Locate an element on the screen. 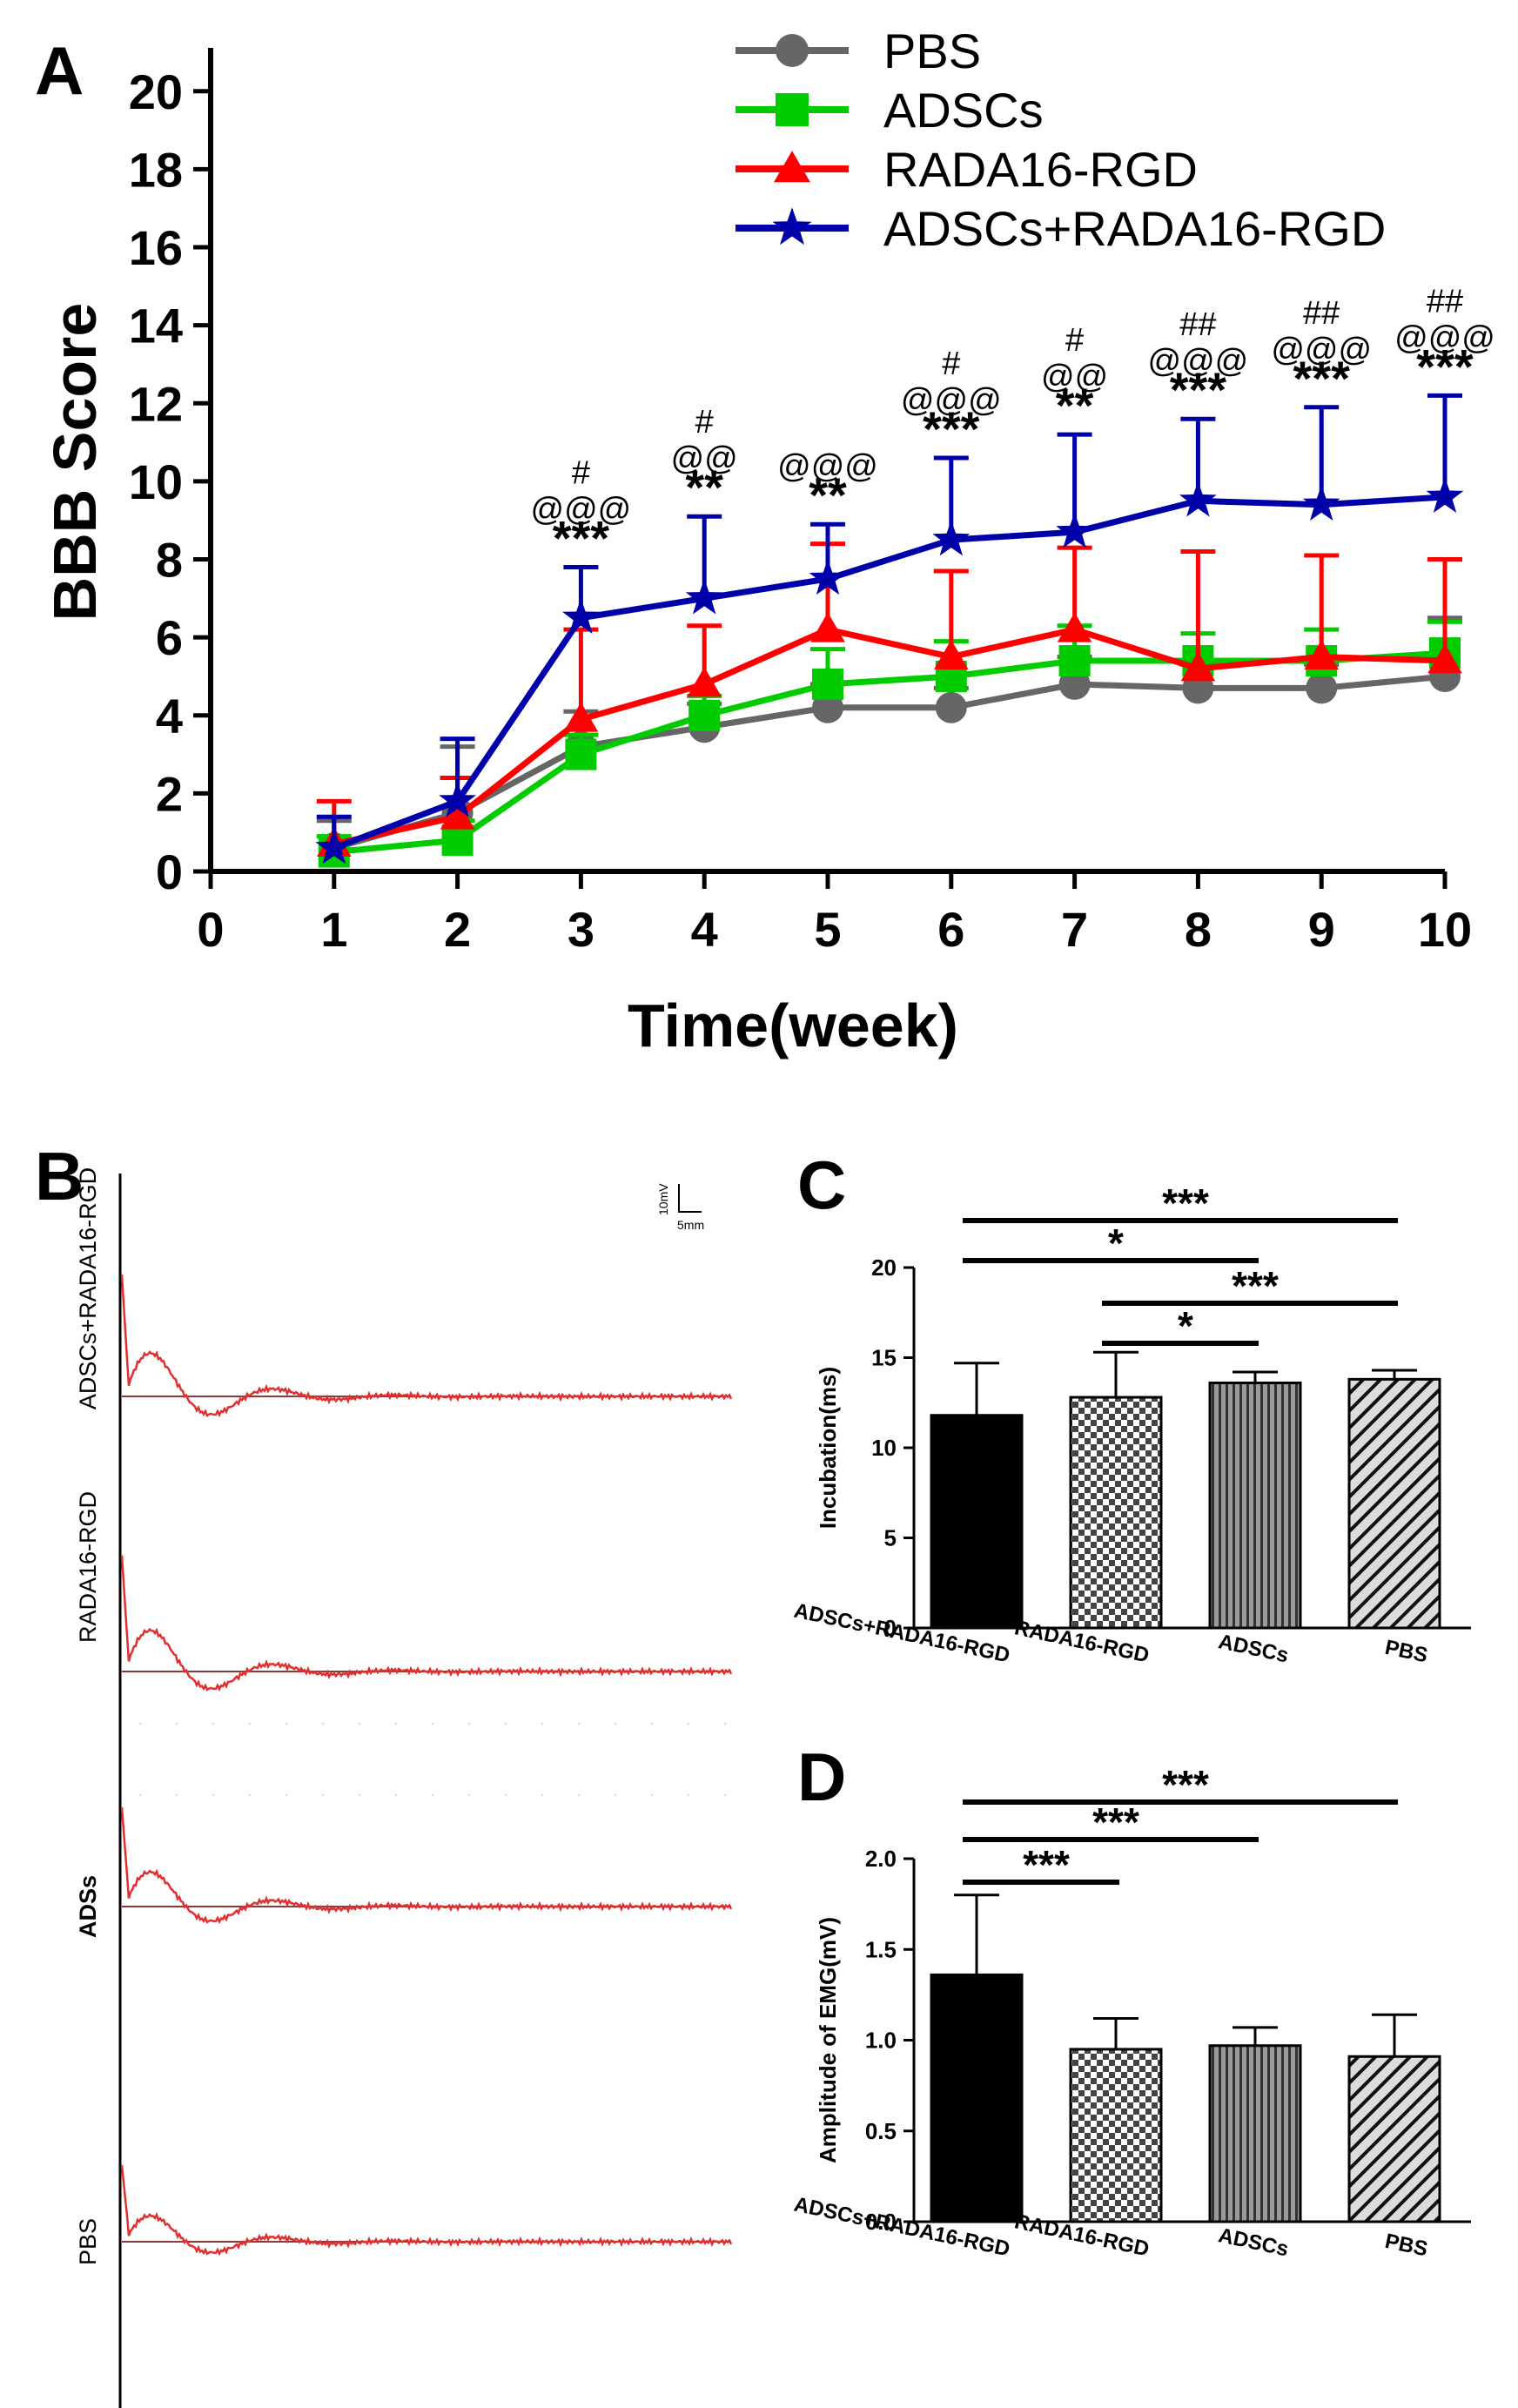 This screenshot has width=1518, height=2408. y-axis-title: Incubation(ms) is located at coordinates (828, 1448).